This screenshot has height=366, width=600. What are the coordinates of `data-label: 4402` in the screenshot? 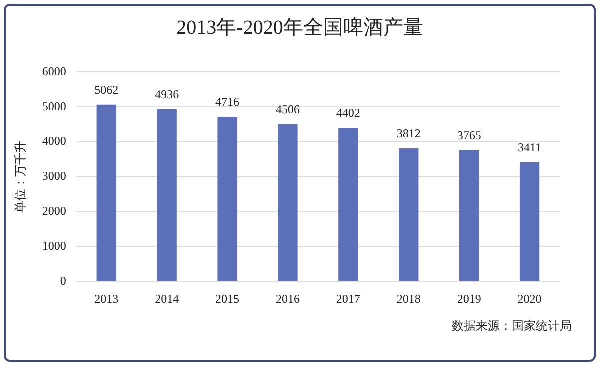 It's located at (348, 113).